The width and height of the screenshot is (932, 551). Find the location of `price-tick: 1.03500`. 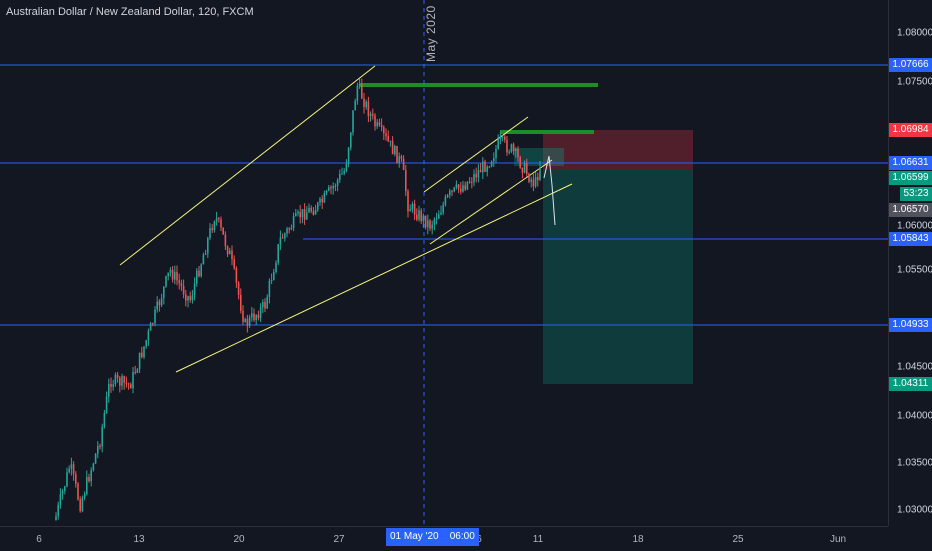

price-tick: 1.03500 is located at coordinates (914, 463).